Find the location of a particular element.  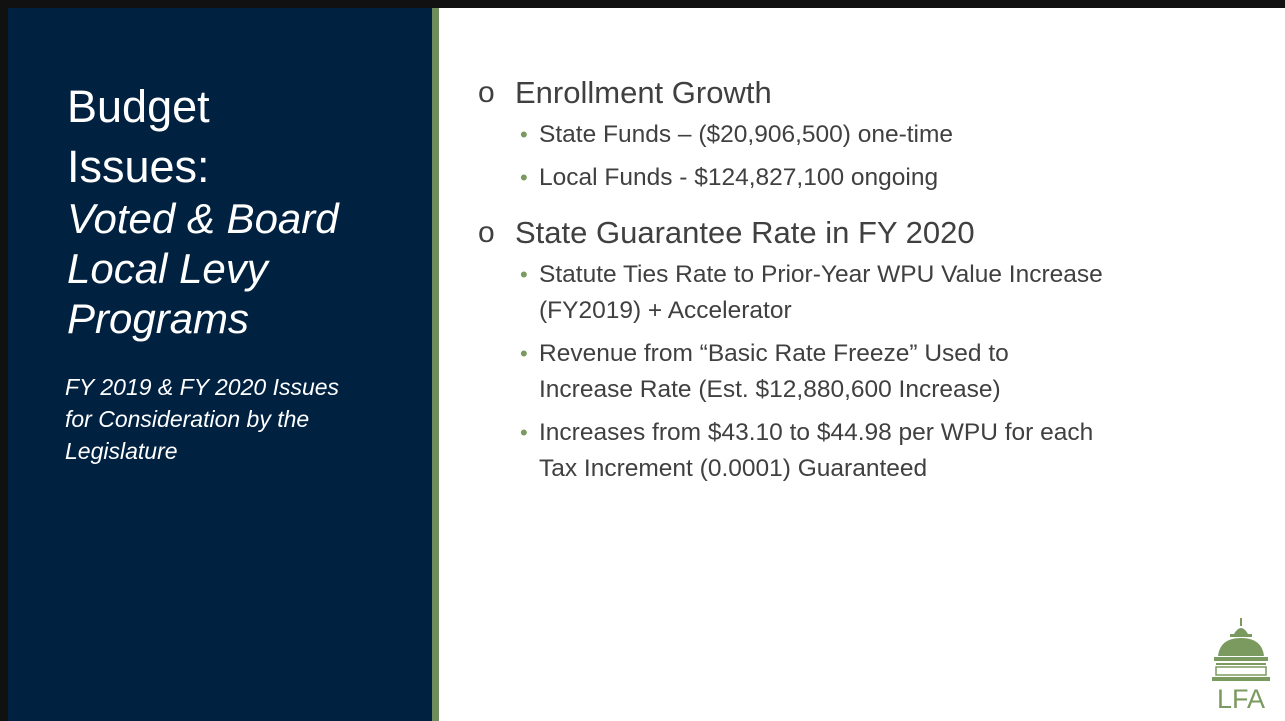

logo-text: LFA is located at coordinates (1241, 699).